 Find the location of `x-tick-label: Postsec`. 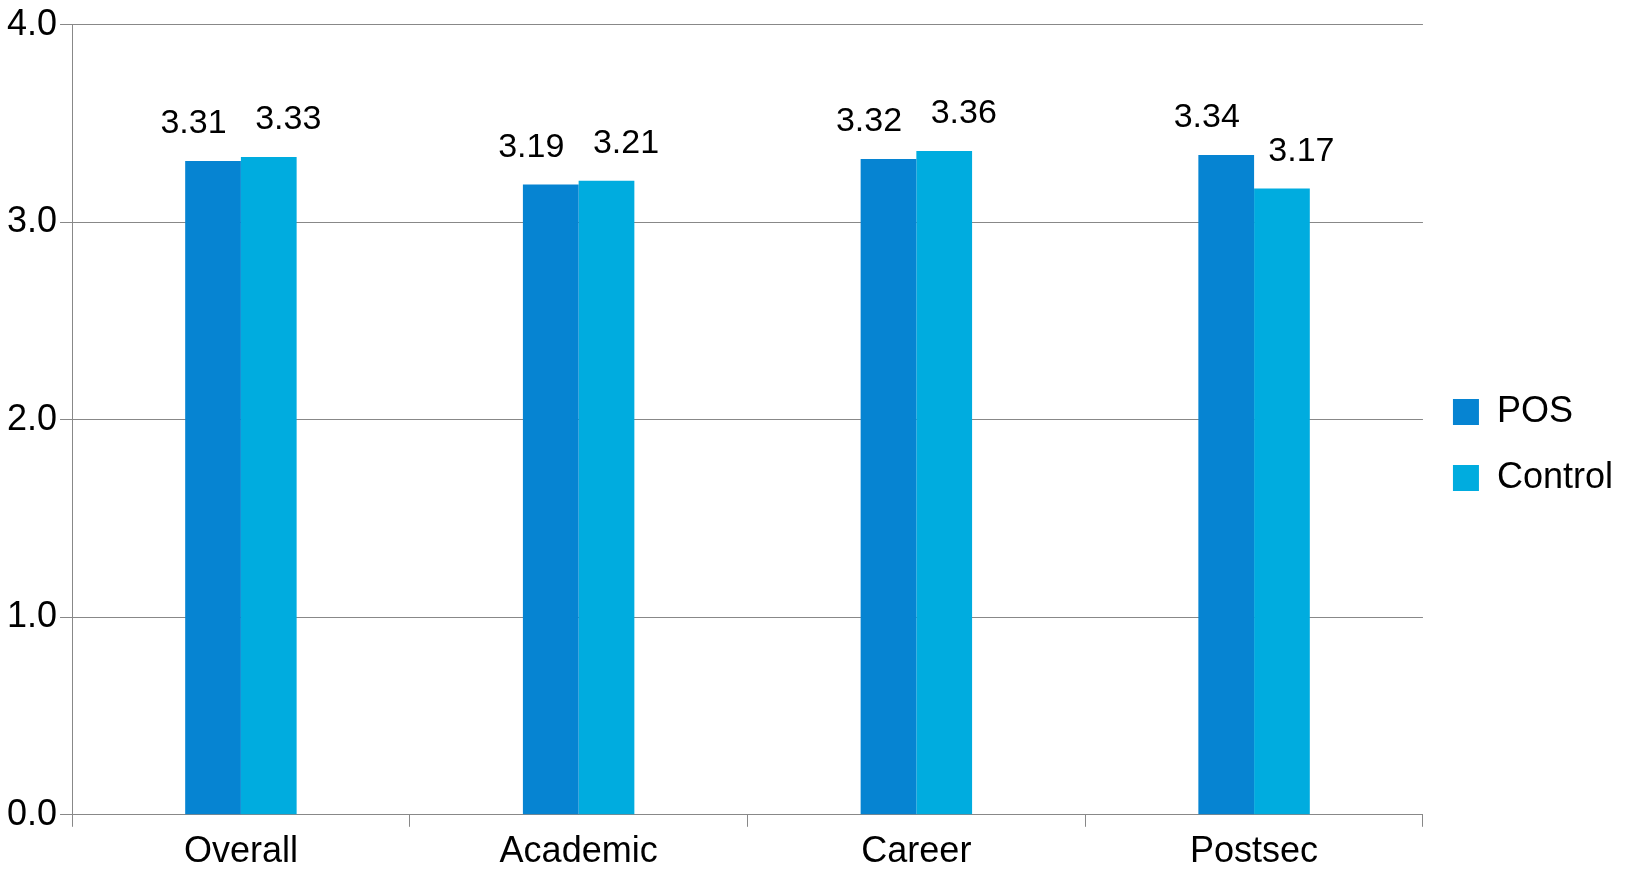

x-tick-label: Postsec is located at coordinates (1254, 850).